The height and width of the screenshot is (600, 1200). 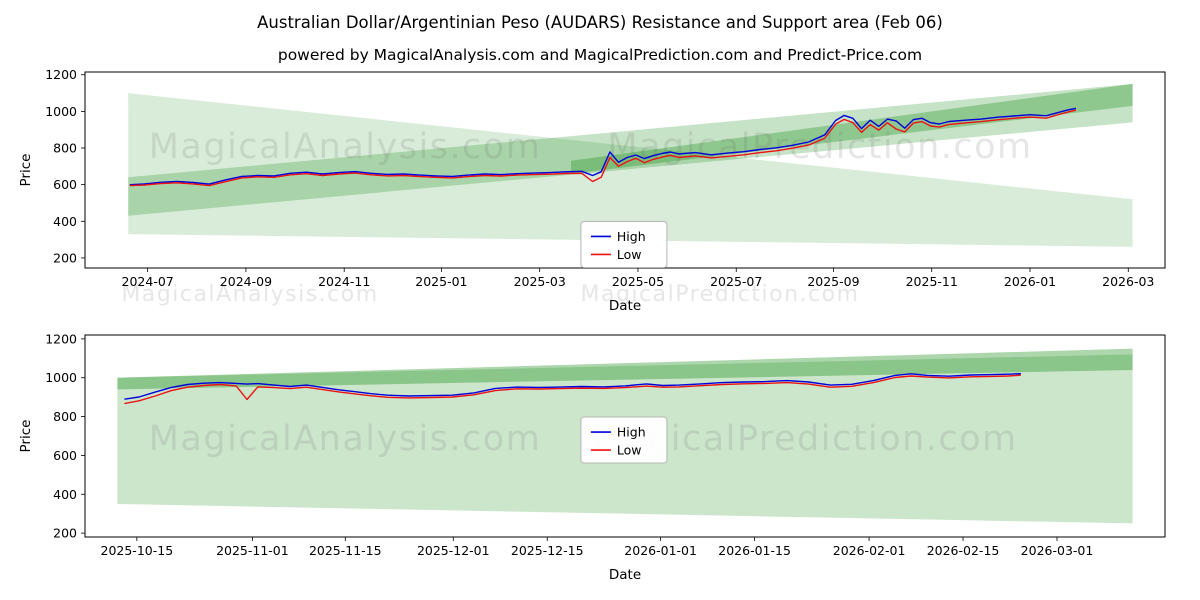 I want to click on x-tick-label: 2025-11, so click(x=932, y=281).